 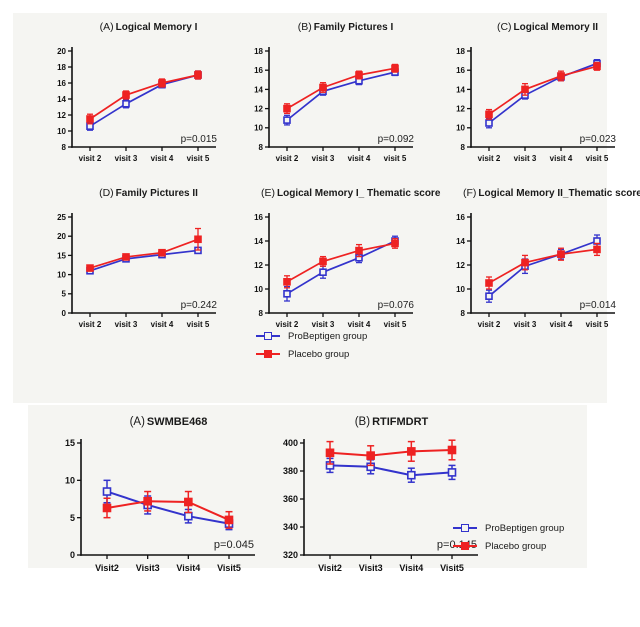 What do you see at coordinates (64, 313) in the screenshot?
I see `svg-text: 0` at bounding box center [64, 313].